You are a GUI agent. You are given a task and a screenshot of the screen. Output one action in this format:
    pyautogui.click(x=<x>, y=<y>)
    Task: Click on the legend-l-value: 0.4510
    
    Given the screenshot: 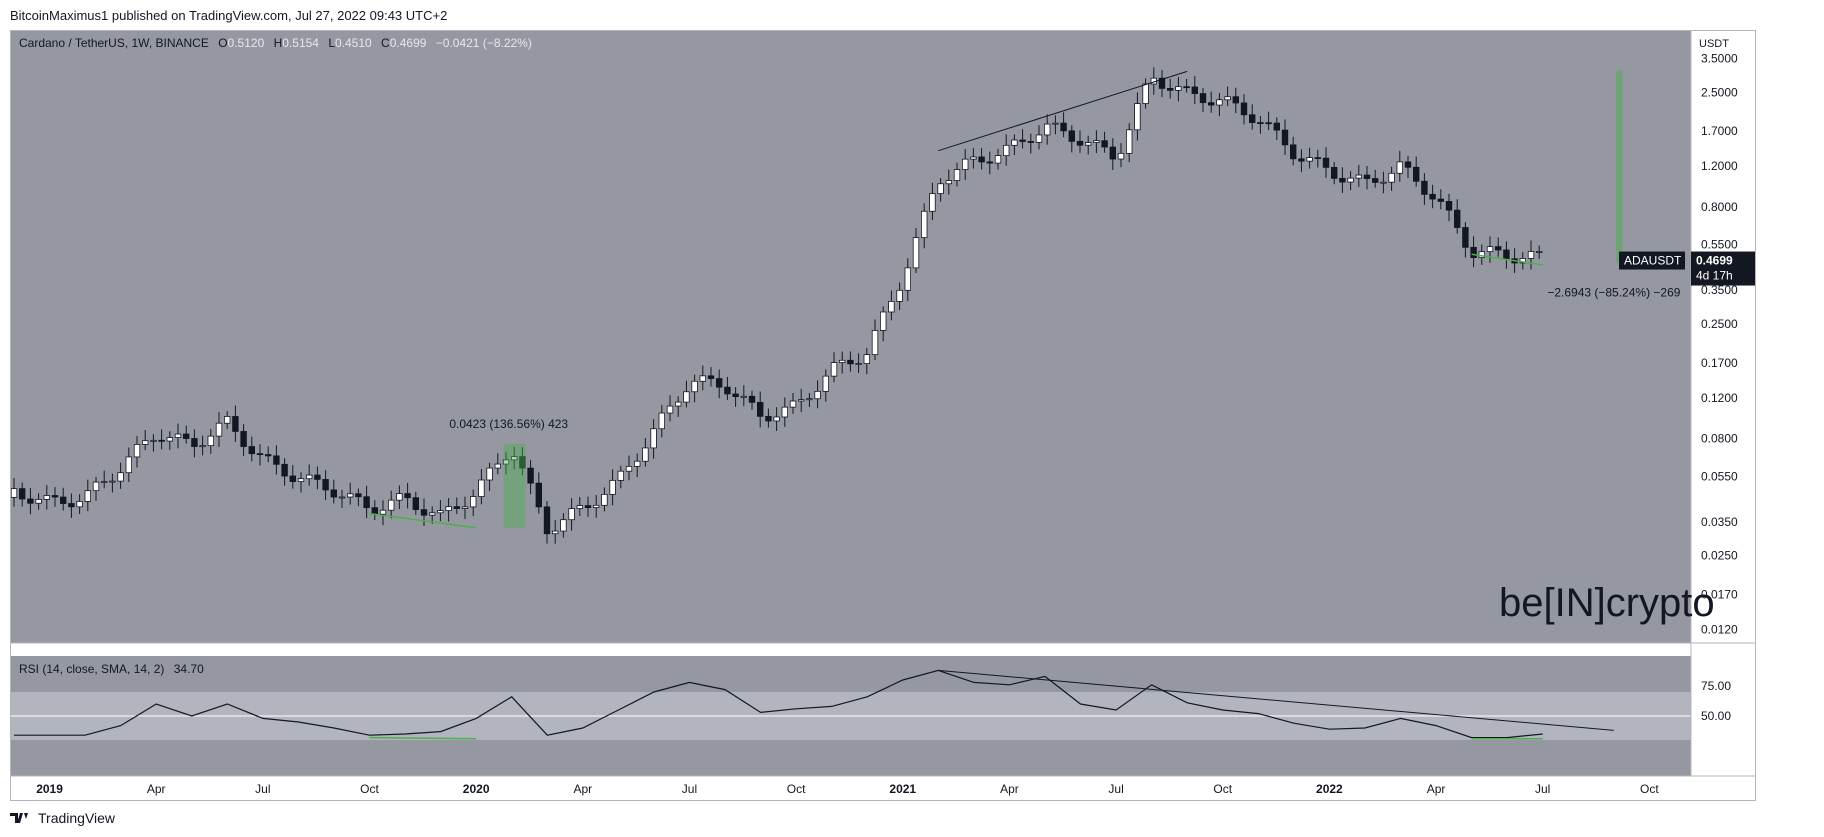 What is the action you would take?
    pyautogui.click(x=353, y=43)
    